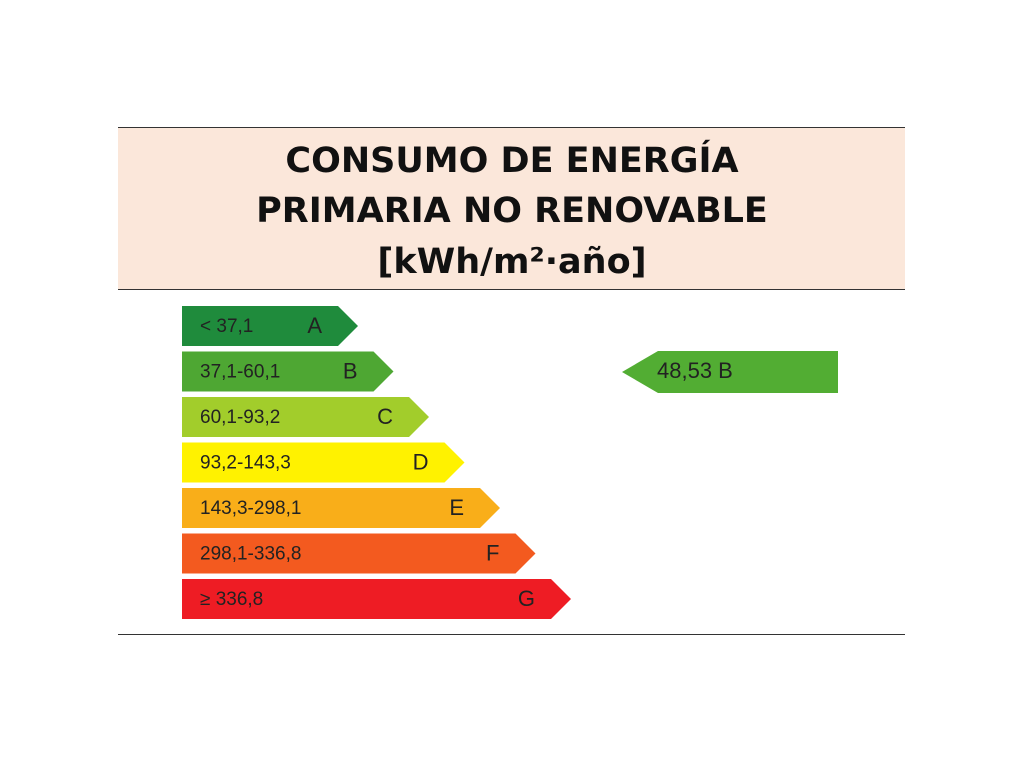 Image resolution: width=1024 pixels, height=768 pixels. Describe the element at coordinates (512, 211) in the screenshot. I see `title-line: PRIMARIA NO RENOVABLE` at that location.